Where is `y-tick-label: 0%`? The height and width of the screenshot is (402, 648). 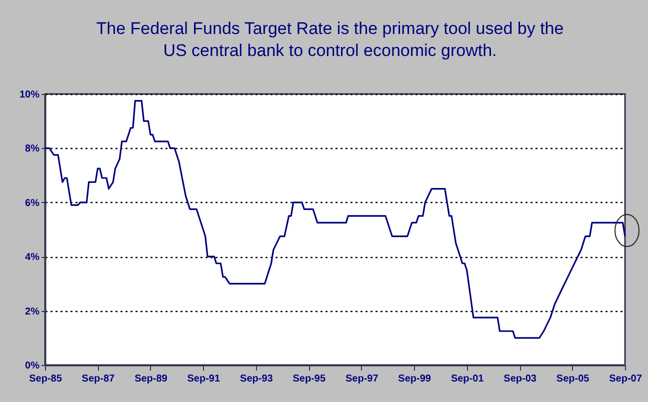 y-tick-label: 0% is located at coordinates (32, 366).